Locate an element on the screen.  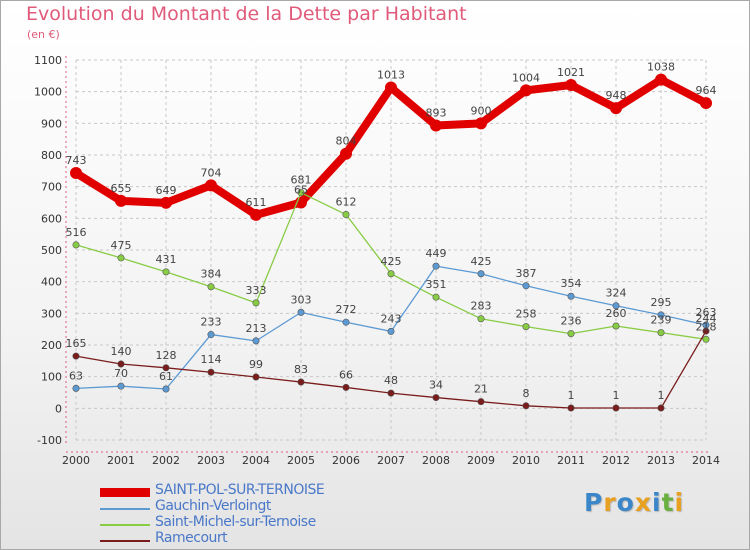
data-label: 165 is located at coordinates (76, 343).